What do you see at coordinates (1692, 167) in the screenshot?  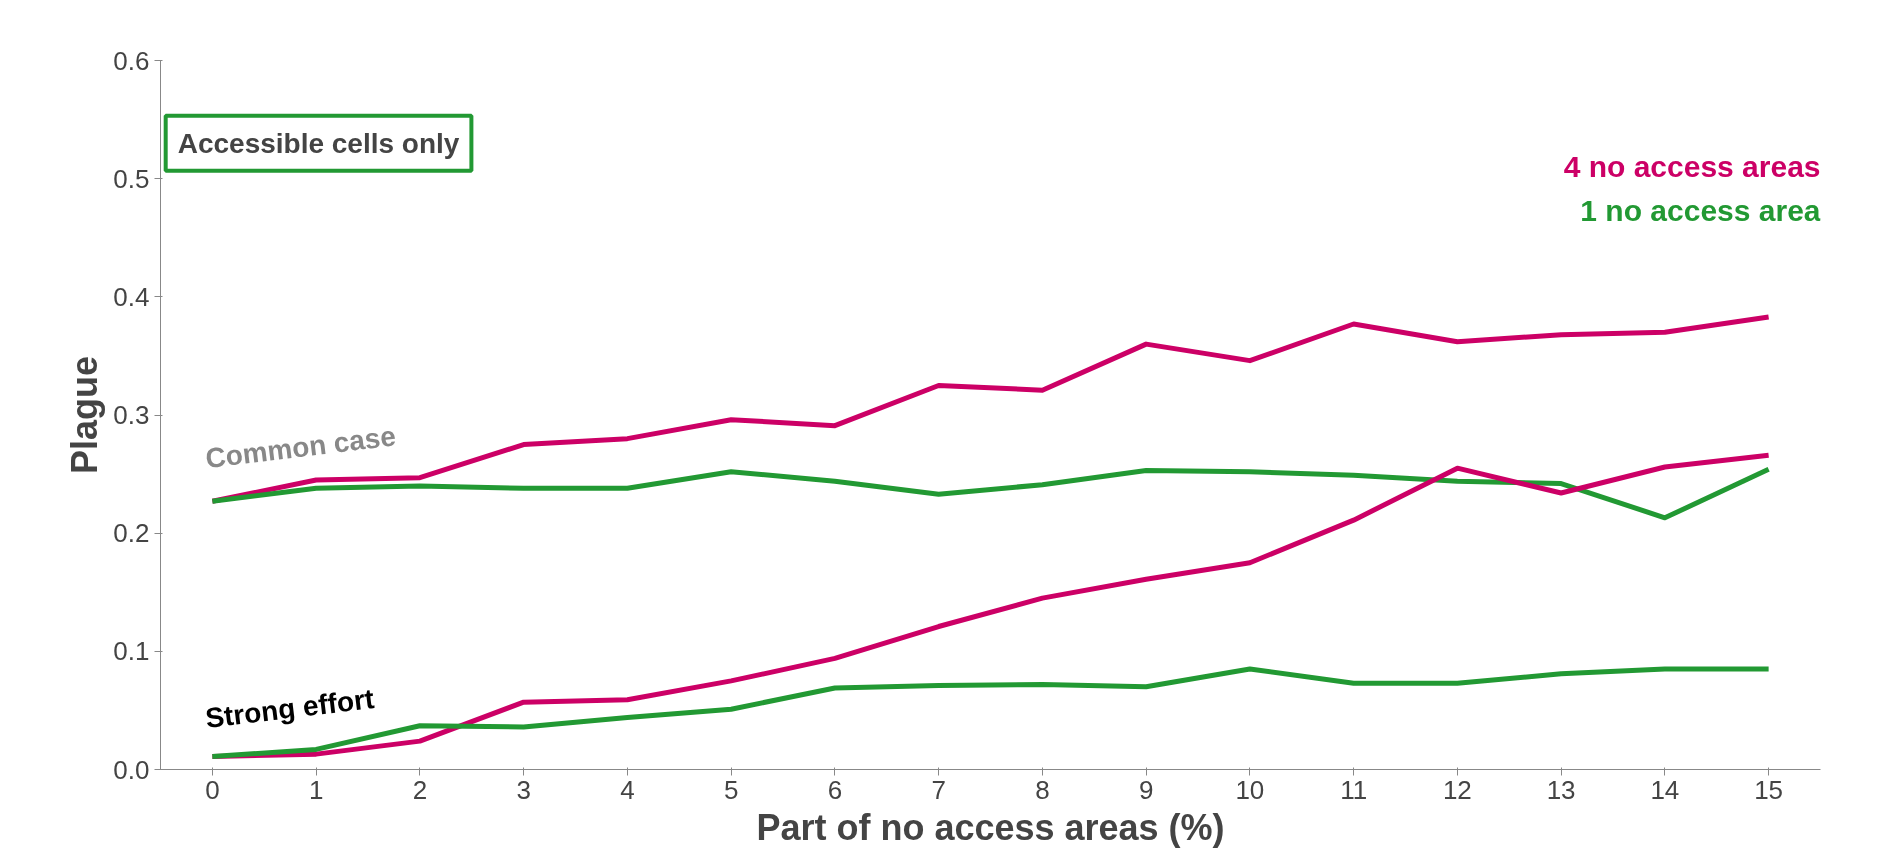 I see `text: 4 no access areas` at bounding box center [1692, 167].